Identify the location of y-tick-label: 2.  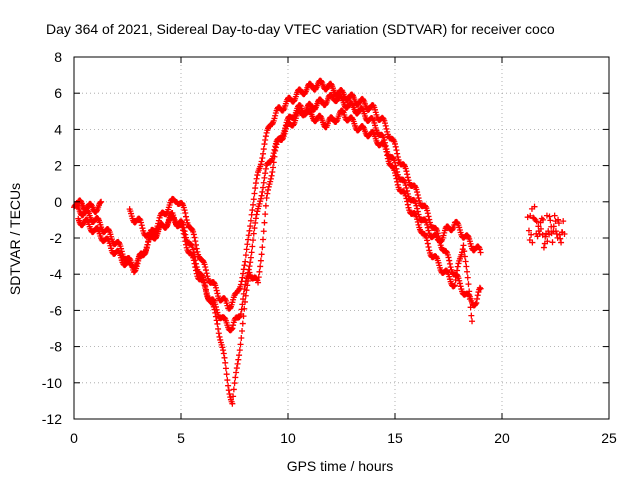
(58, 166).